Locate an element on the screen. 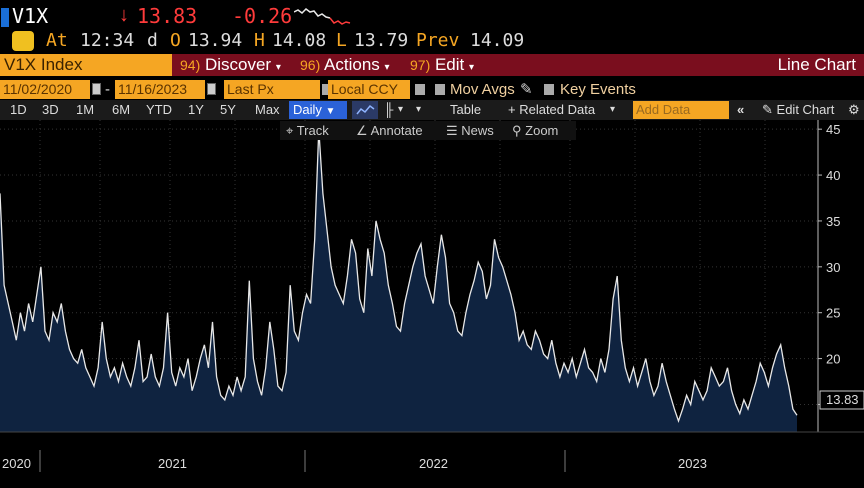  period-1m: 1M is located at coordinates (85, 109).